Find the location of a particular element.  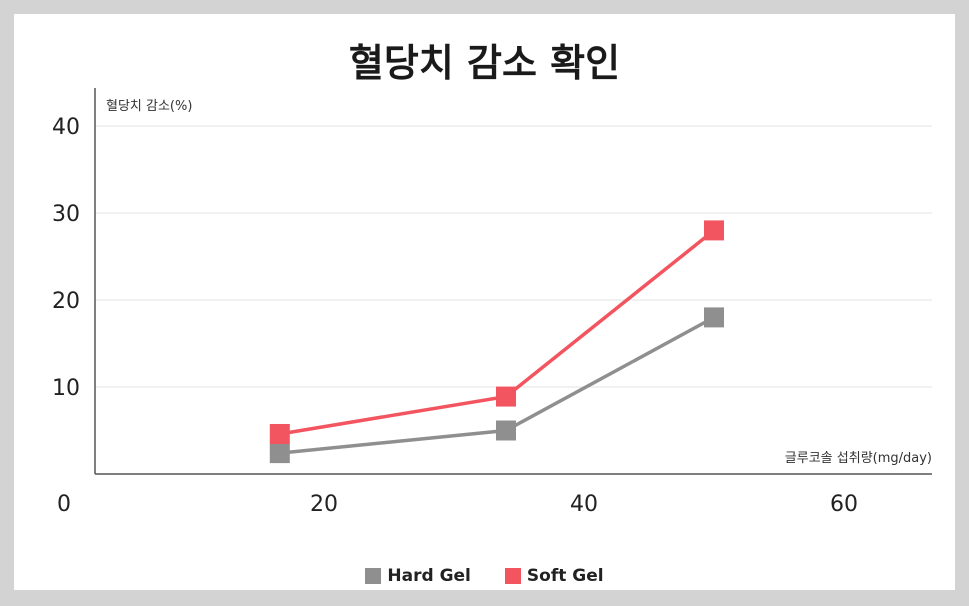

legend-label-hard-gel: Hard Gel is located at coordinates (429, 576).